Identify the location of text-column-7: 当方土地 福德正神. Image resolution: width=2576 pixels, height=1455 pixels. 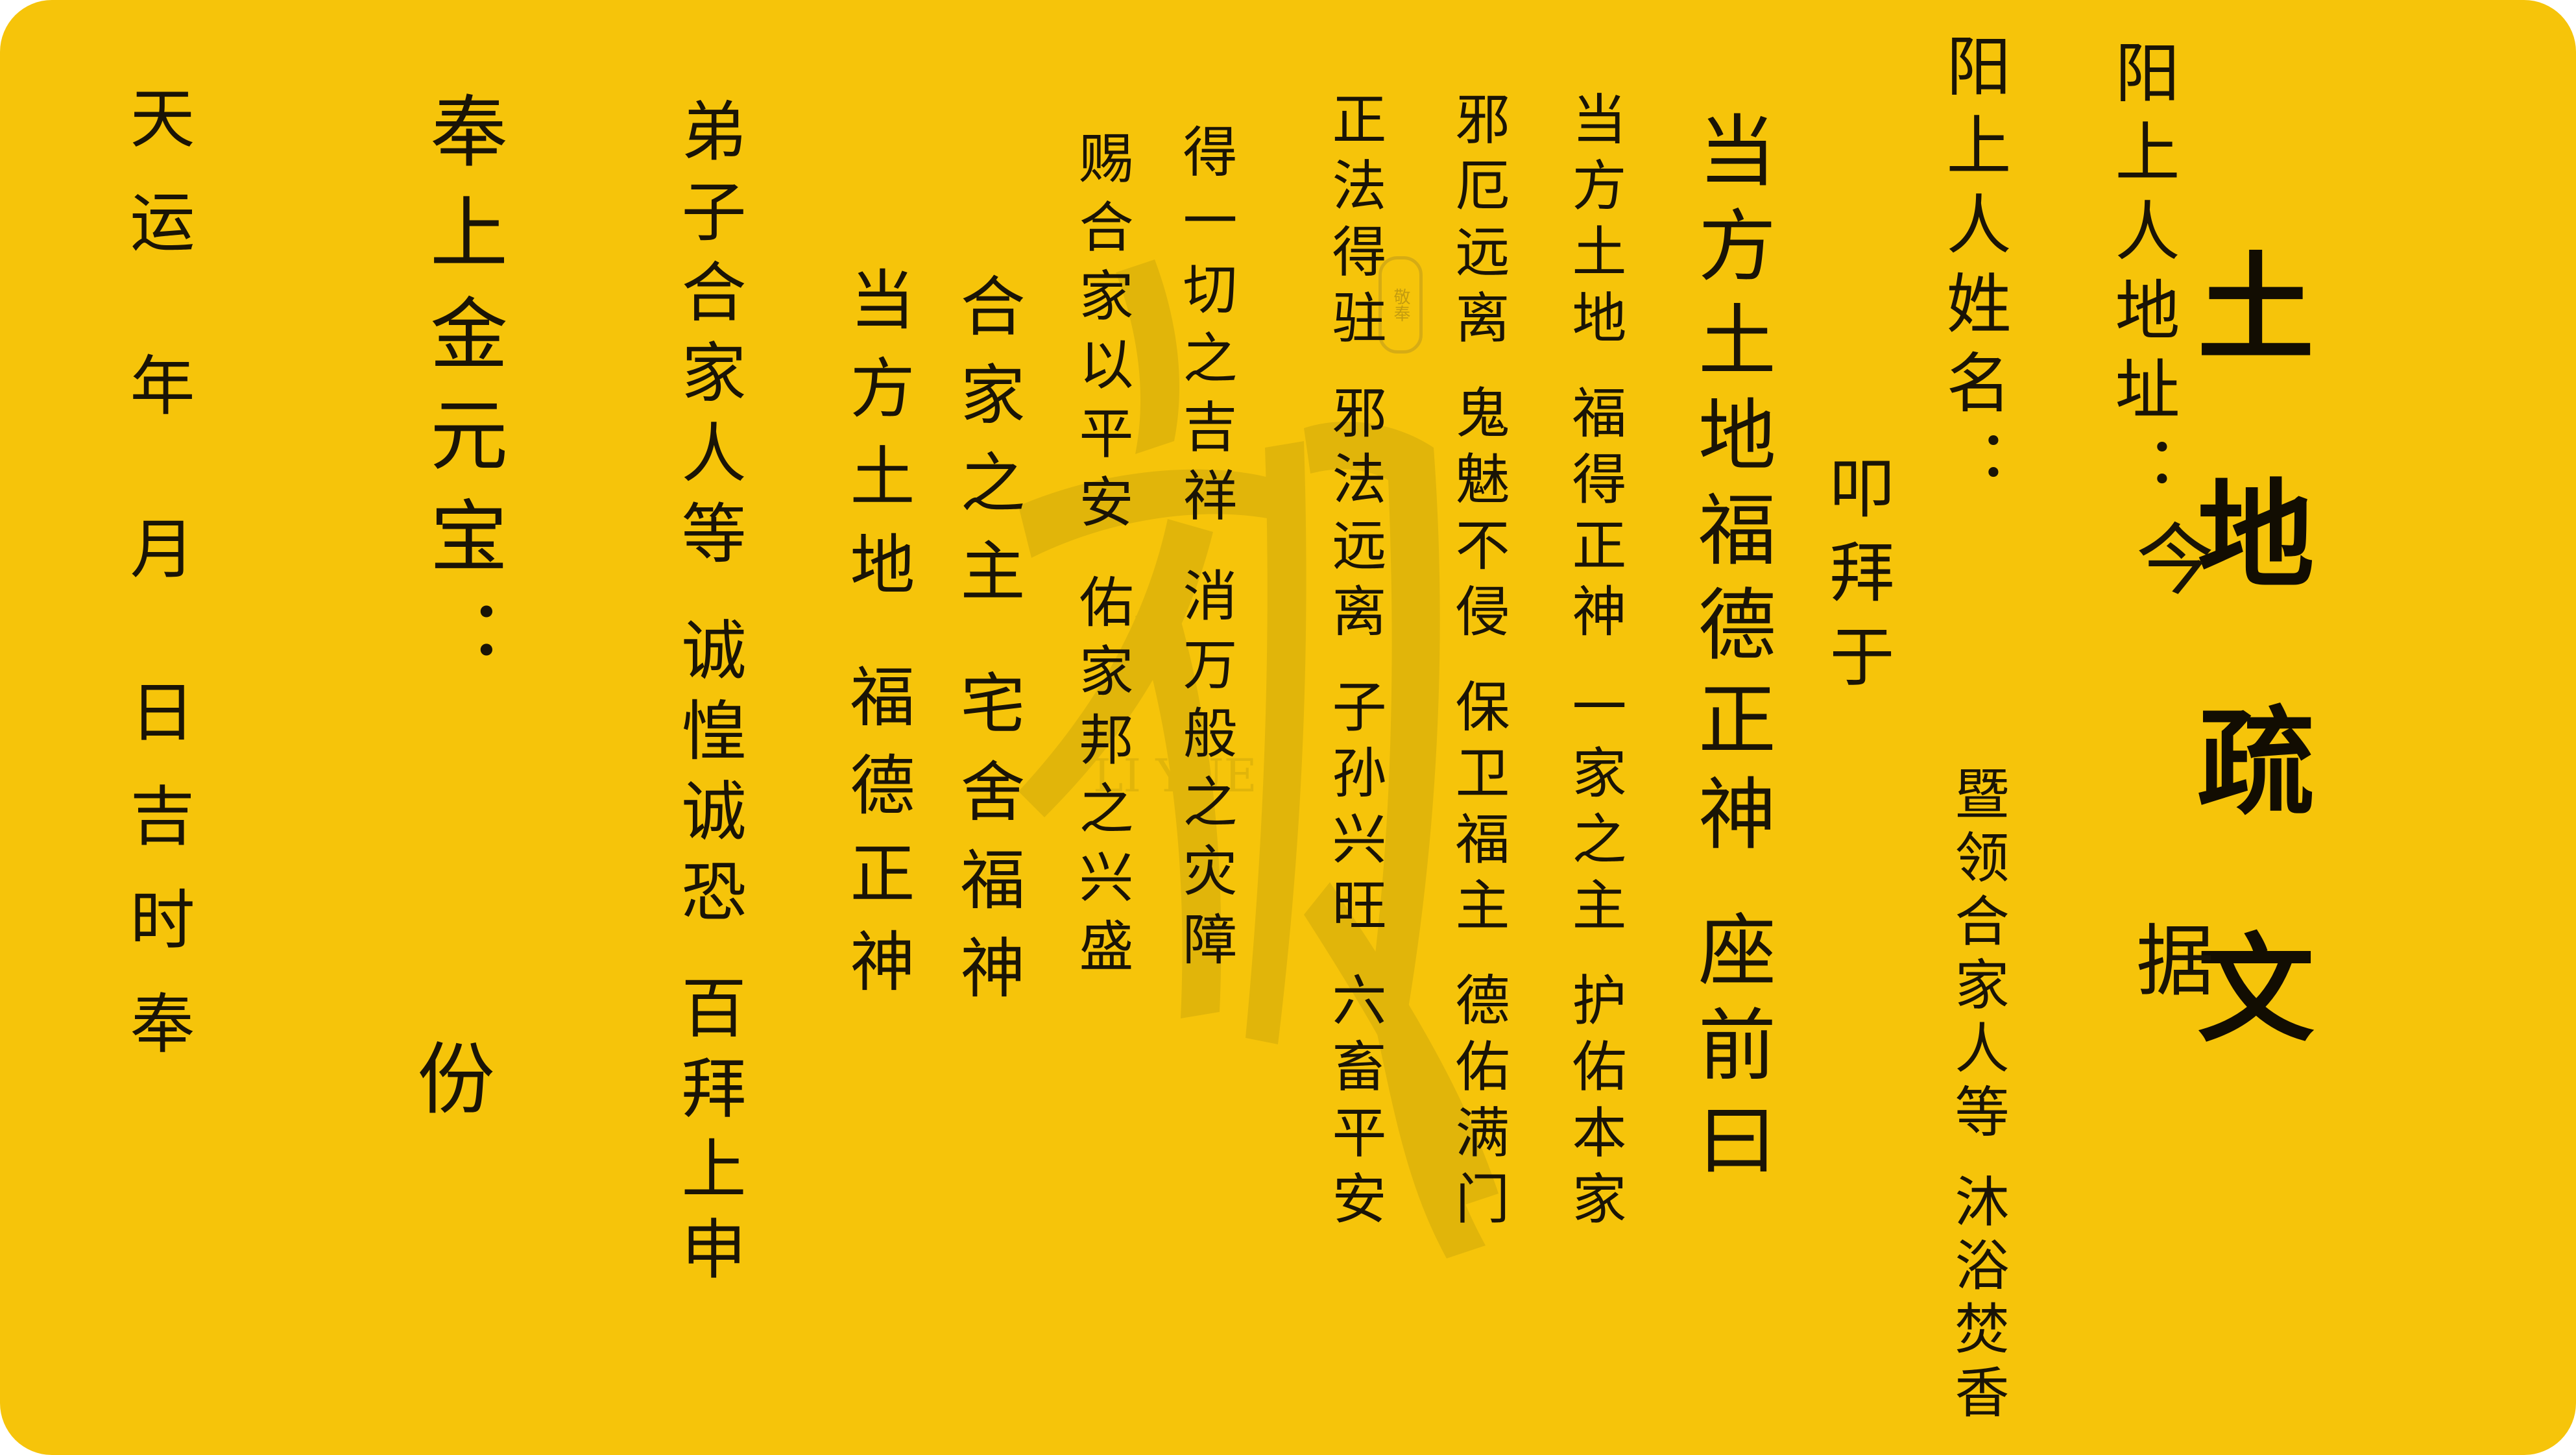
(877, 641).